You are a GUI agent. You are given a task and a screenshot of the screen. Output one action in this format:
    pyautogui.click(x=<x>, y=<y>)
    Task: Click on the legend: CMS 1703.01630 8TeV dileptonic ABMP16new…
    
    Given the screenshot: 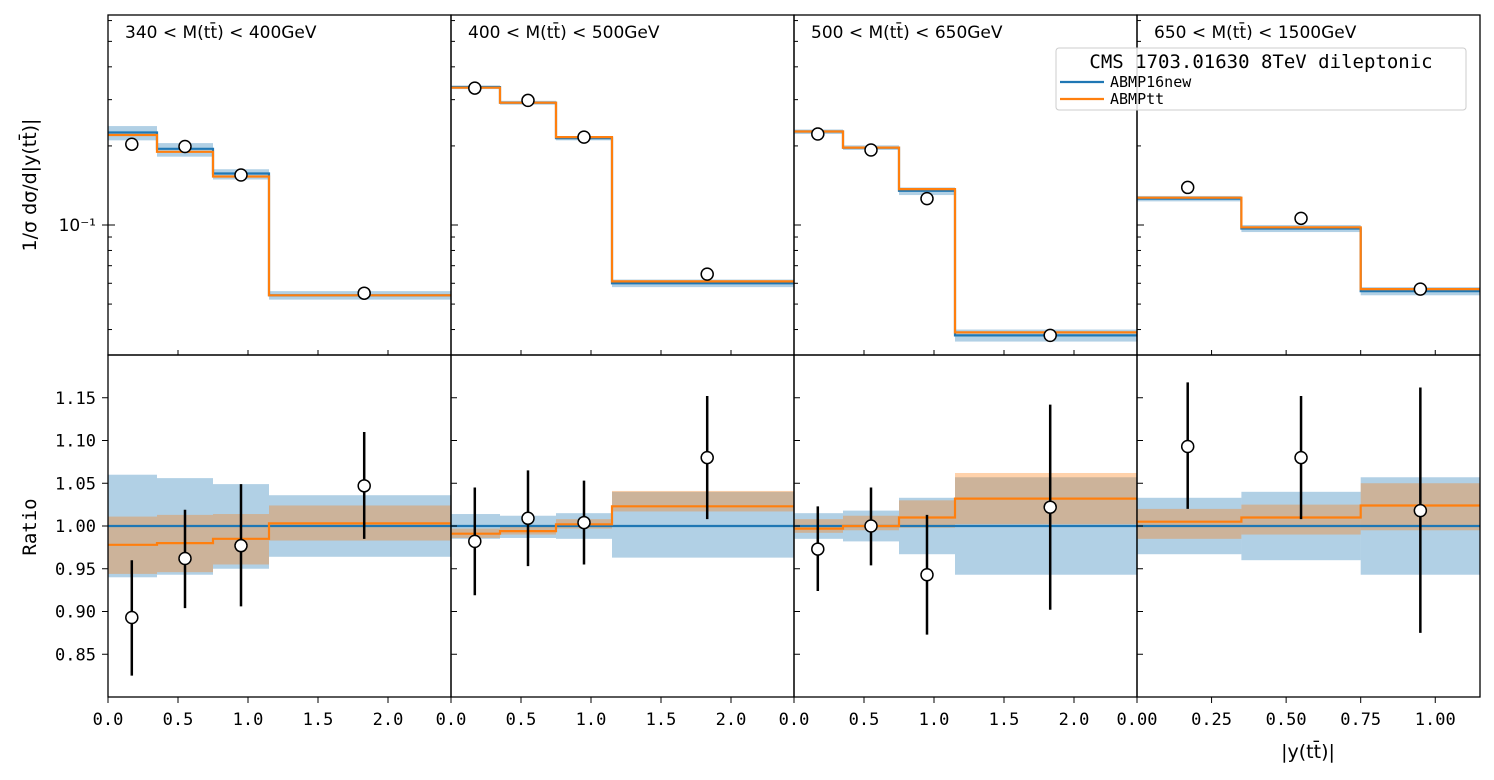 What is the action you would take?
    pyautogui.click(x=1261, y=79)
    